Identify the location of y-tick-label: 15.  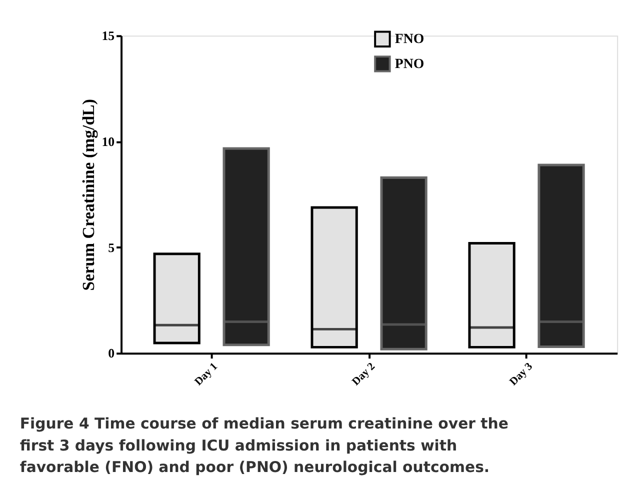
(108, 36).